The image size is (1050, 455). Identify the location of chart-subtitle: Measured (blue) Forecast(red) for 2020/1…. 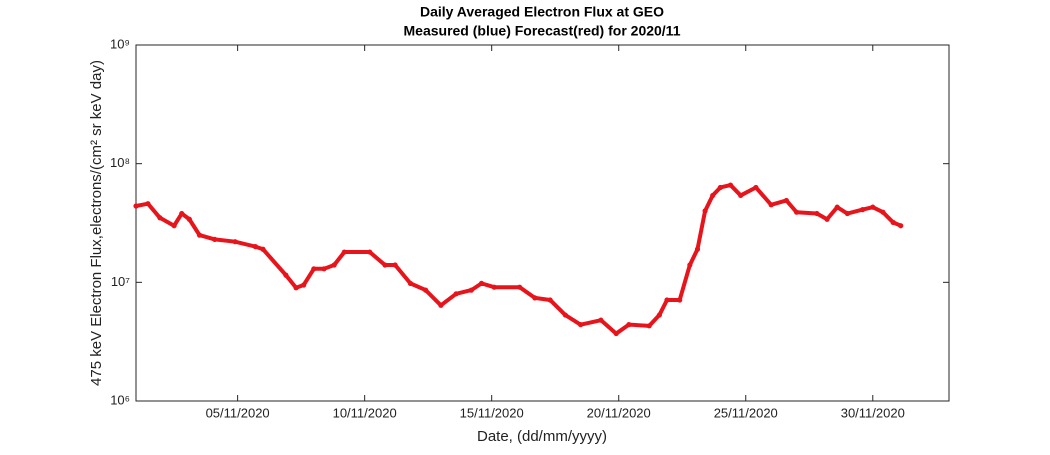
(542, 31).